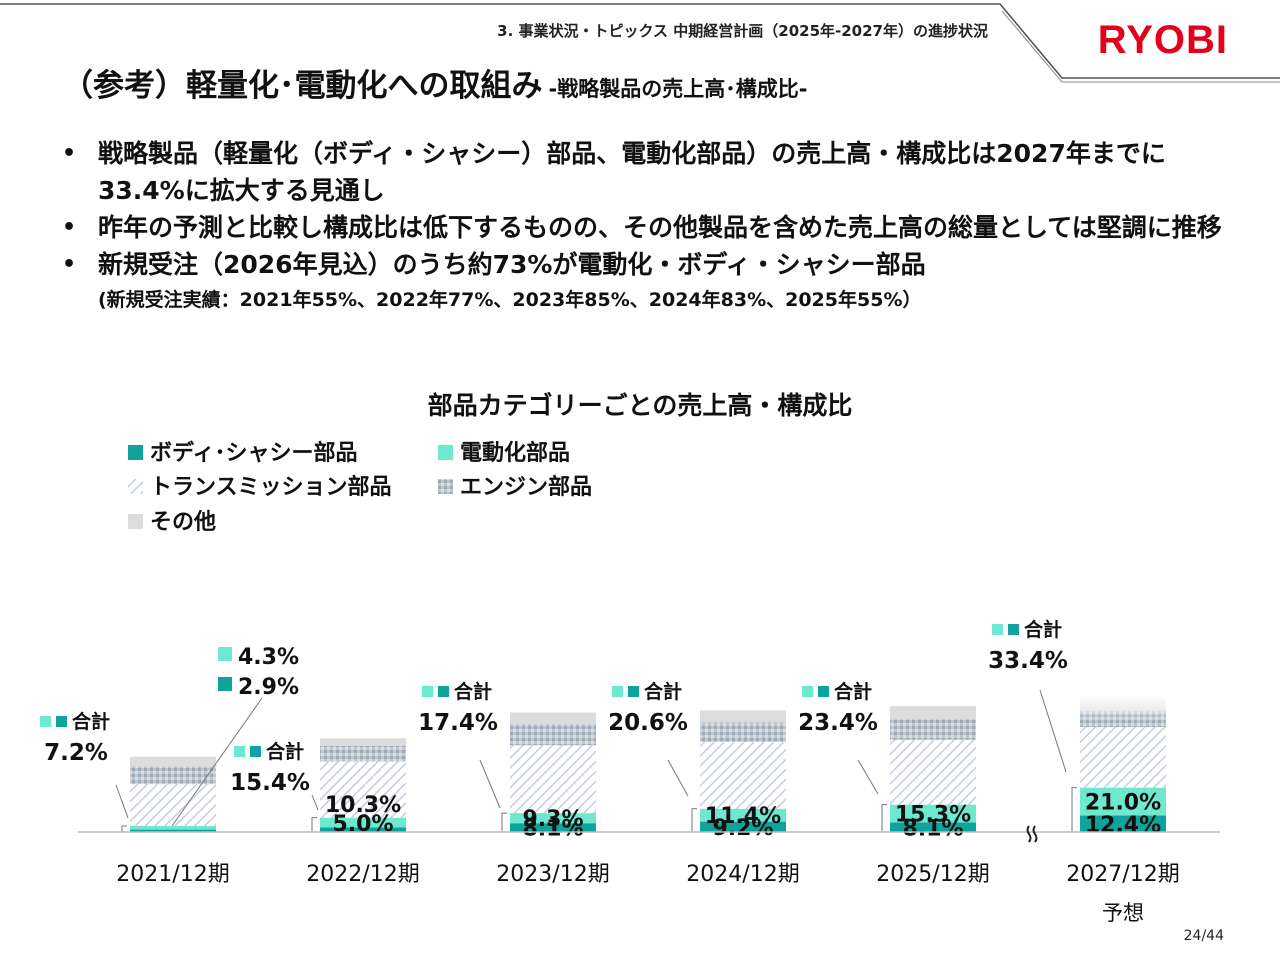 The width and height of the screenshot is (1280, 960). What do you see at coordinates (458, 723) in the screenshot?
I see `total-value-2: 17.4%` at bounding box center [458, 723].